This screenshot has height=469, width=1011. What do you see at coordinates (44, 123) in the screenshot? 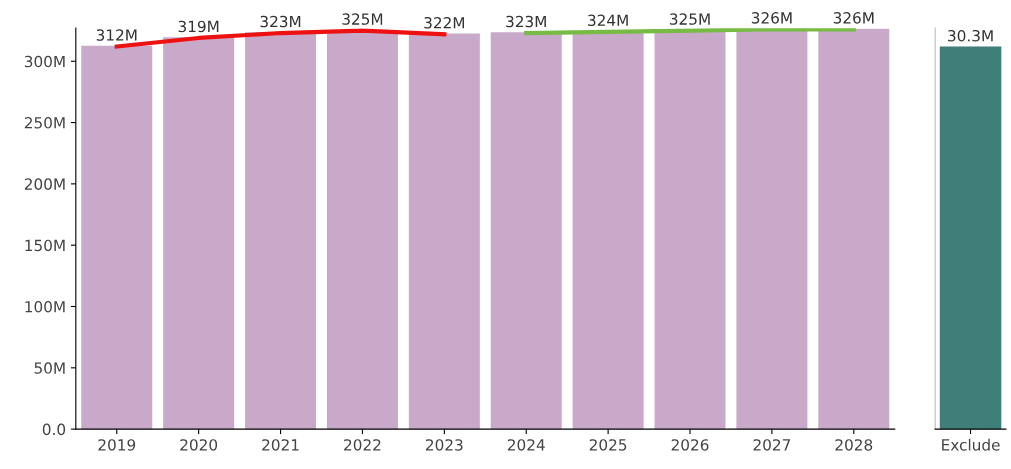
I see `y-tick-label: 250M` at bounding box center [44, 123].